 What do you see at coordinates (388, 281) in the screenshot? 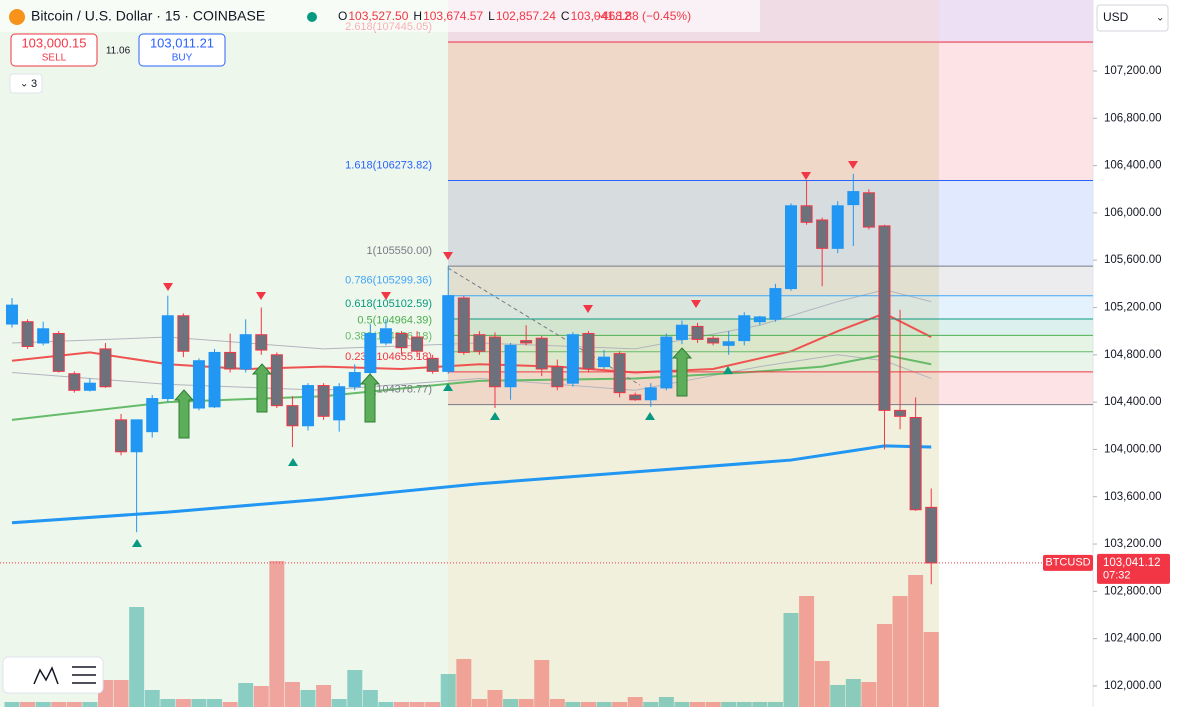
I see `fib-label: 0.786(105299.36)` at bounding box center [388, 281].